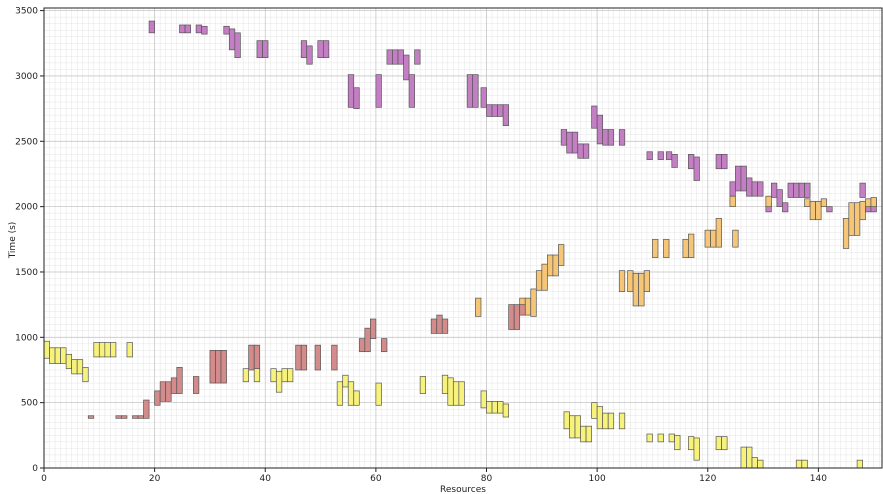  I want to click on y-tick-label: 1000, so click(26, 338).